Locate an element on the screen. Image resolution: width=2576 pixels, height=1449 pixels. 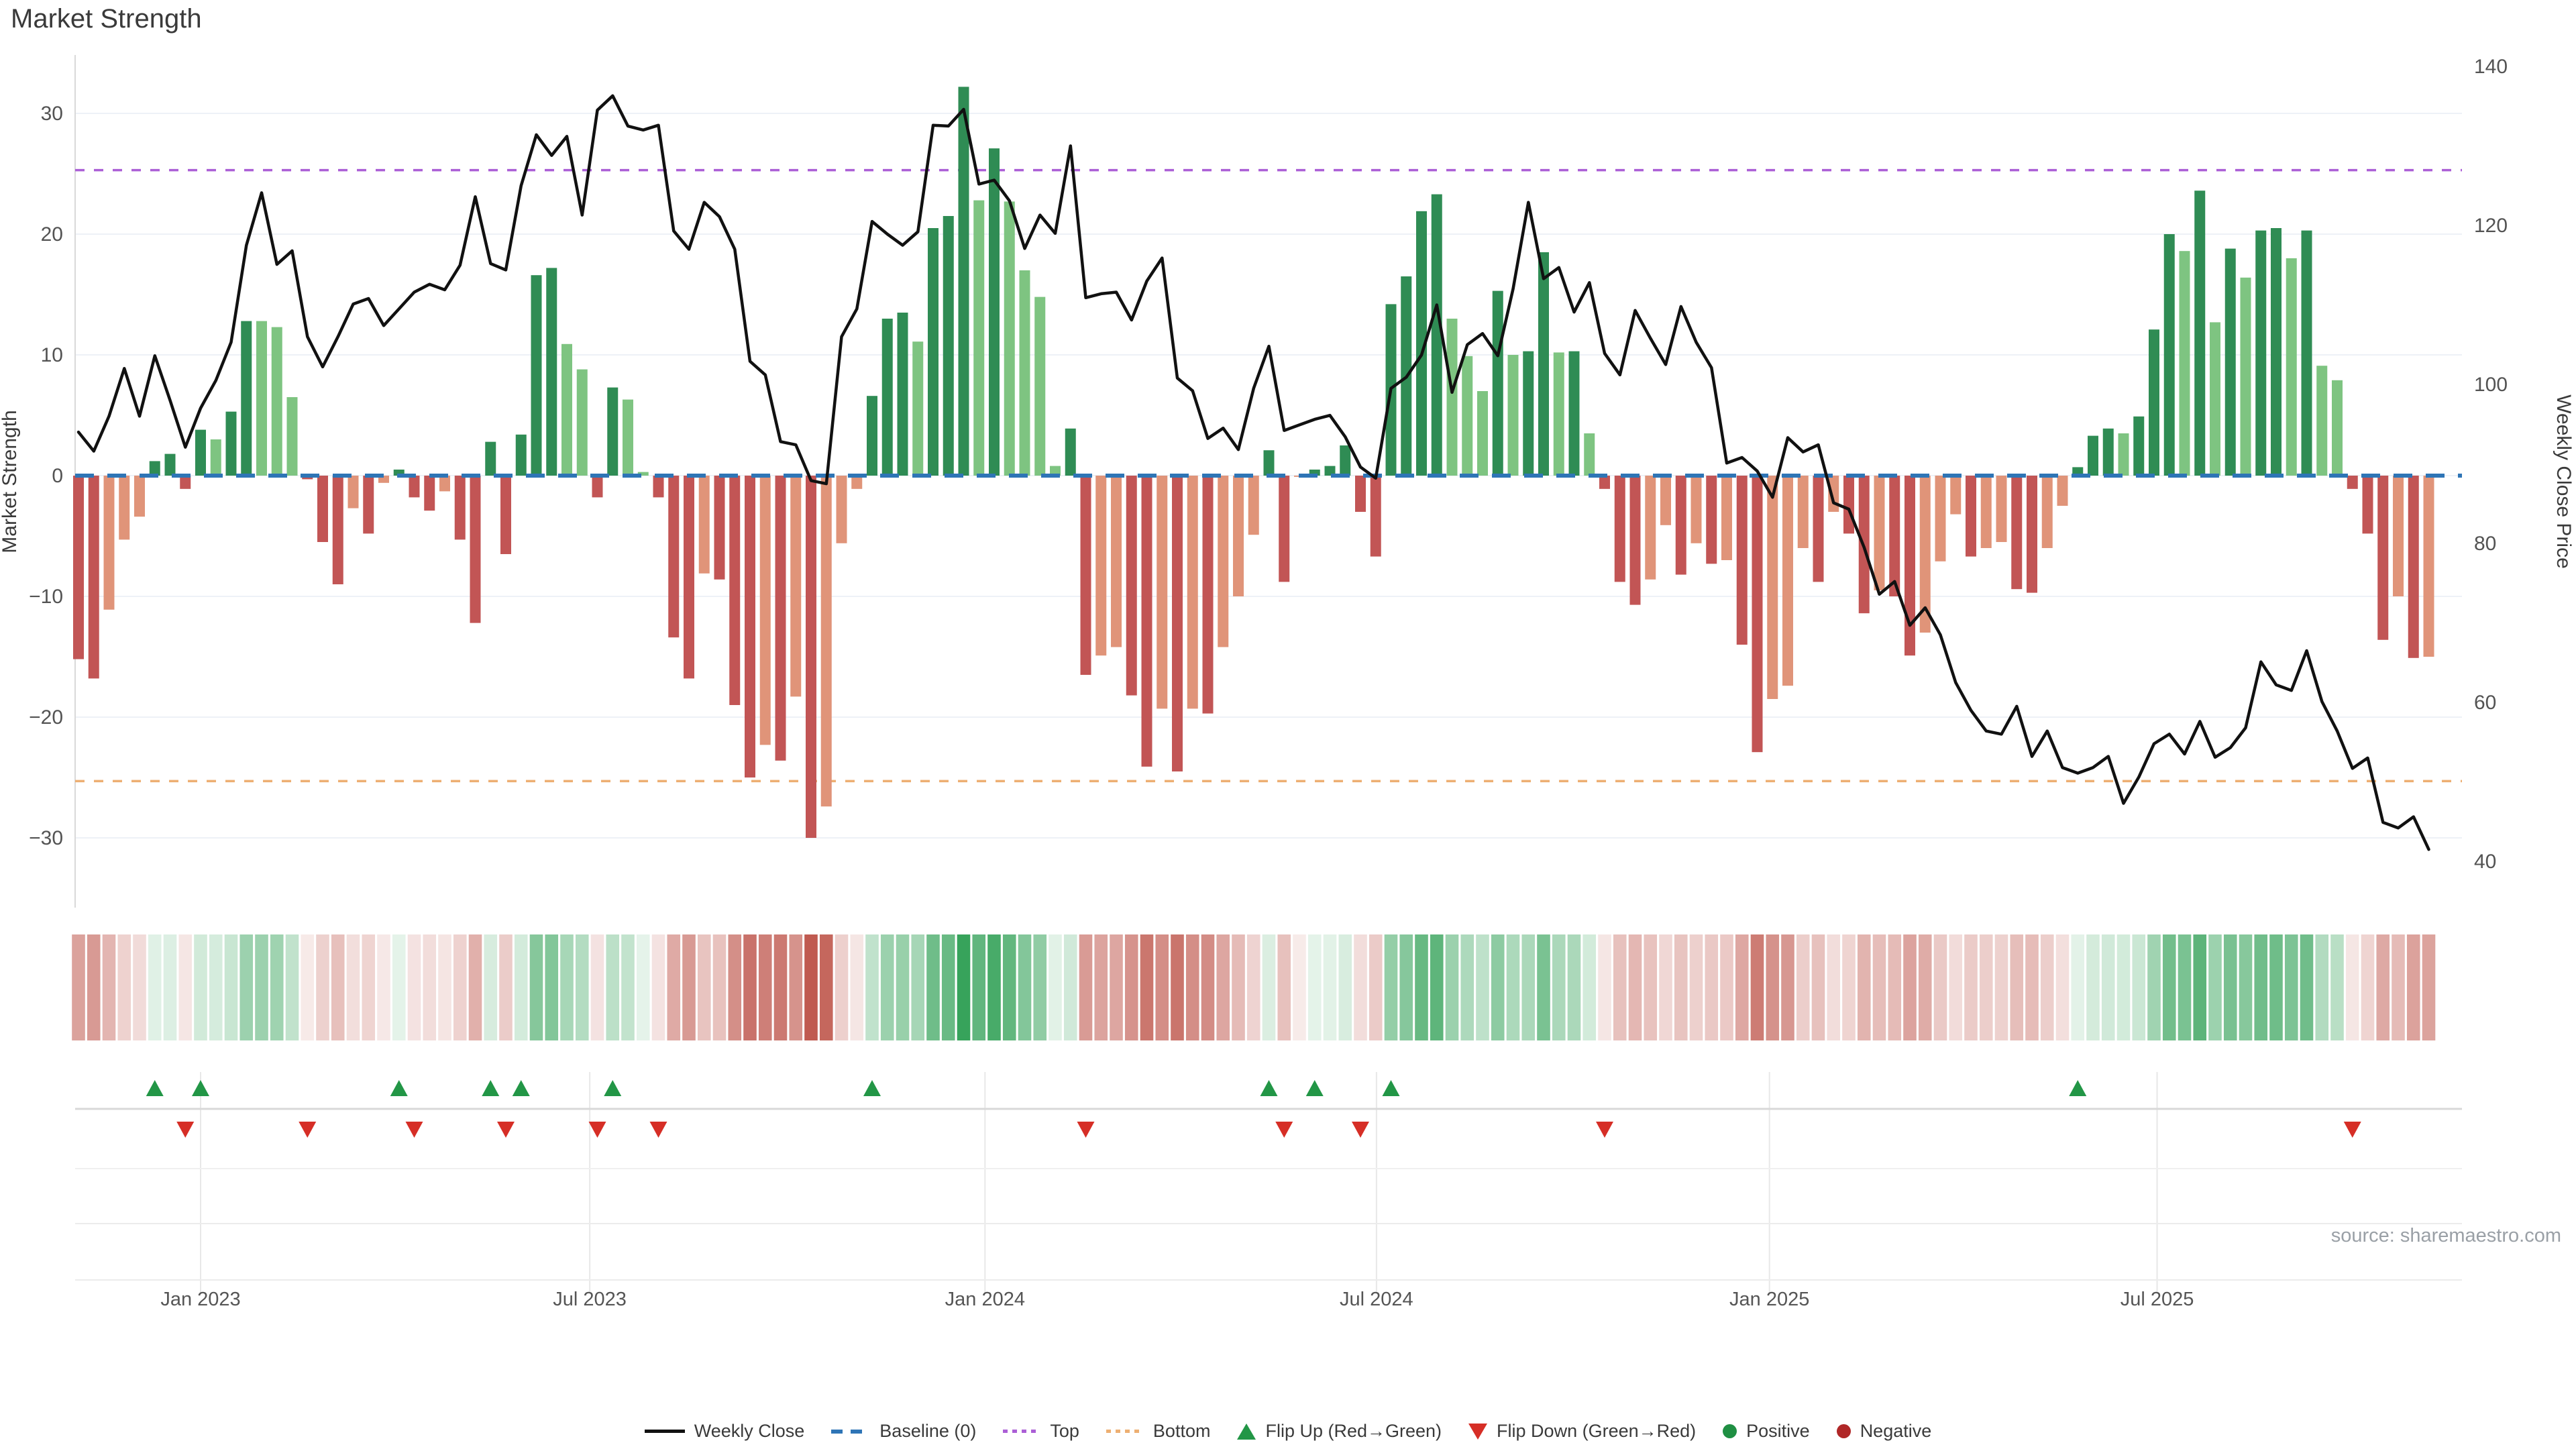
legend-item-baseline: Baseline (0) is located at coordinates (903, 1431).